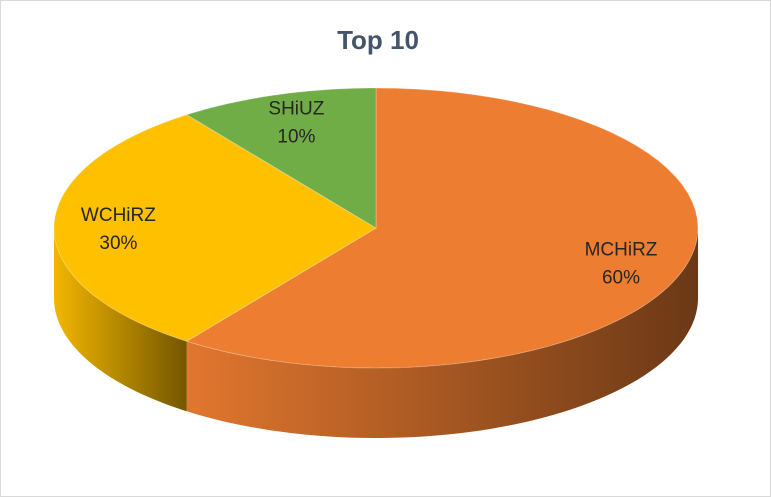  What do you see at coordinates (118, 243) in the screenshot?
I see `slice-value-label: 30%` at bounding box center [118, 243].